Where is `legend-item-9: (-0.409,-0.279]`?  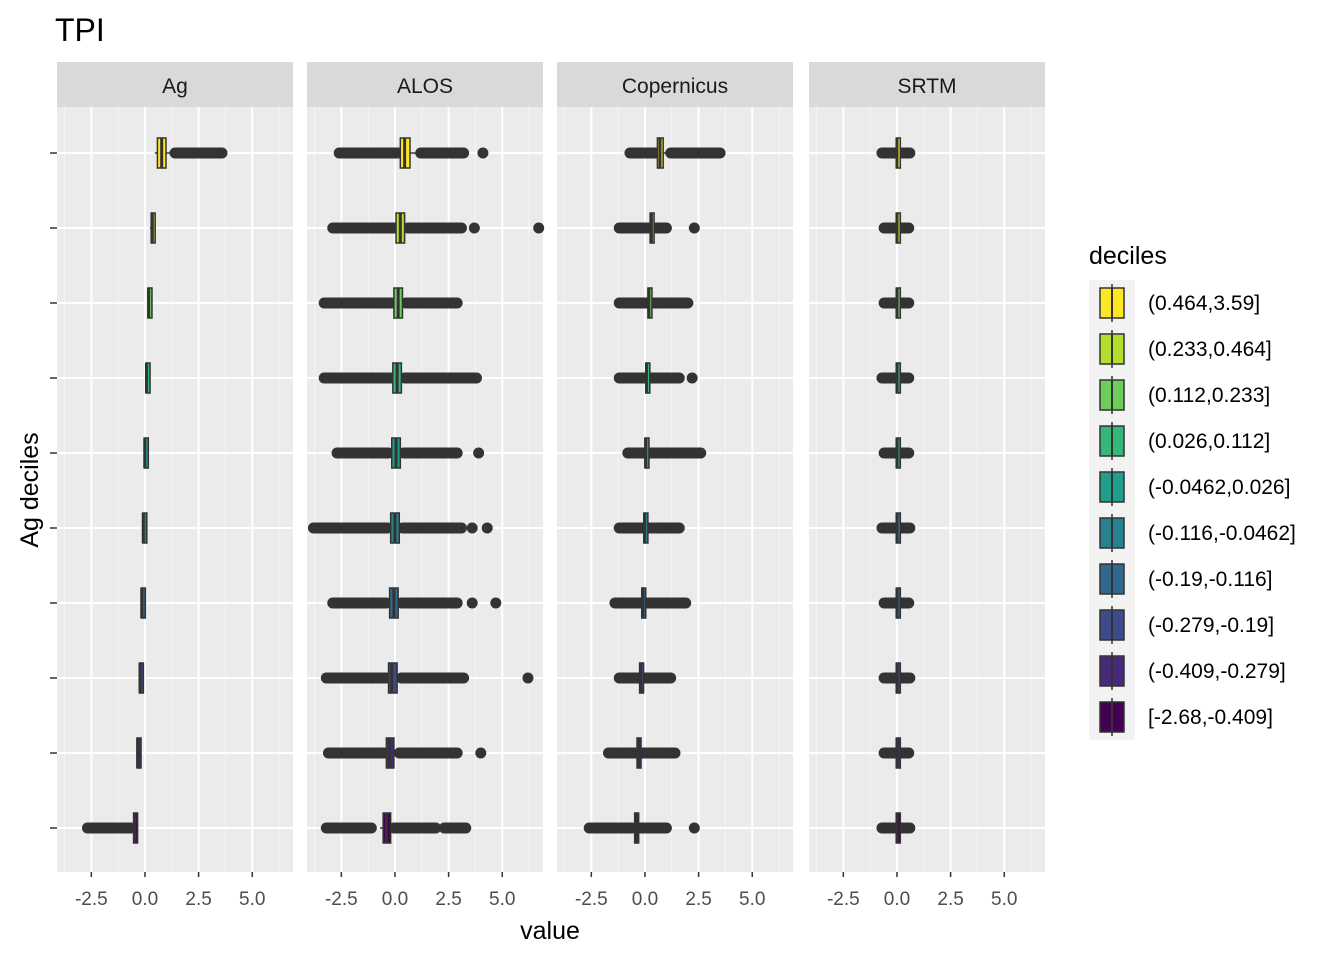
legend-item-9: (-0.409,-0.279] is located at coordinates (1192, 671).